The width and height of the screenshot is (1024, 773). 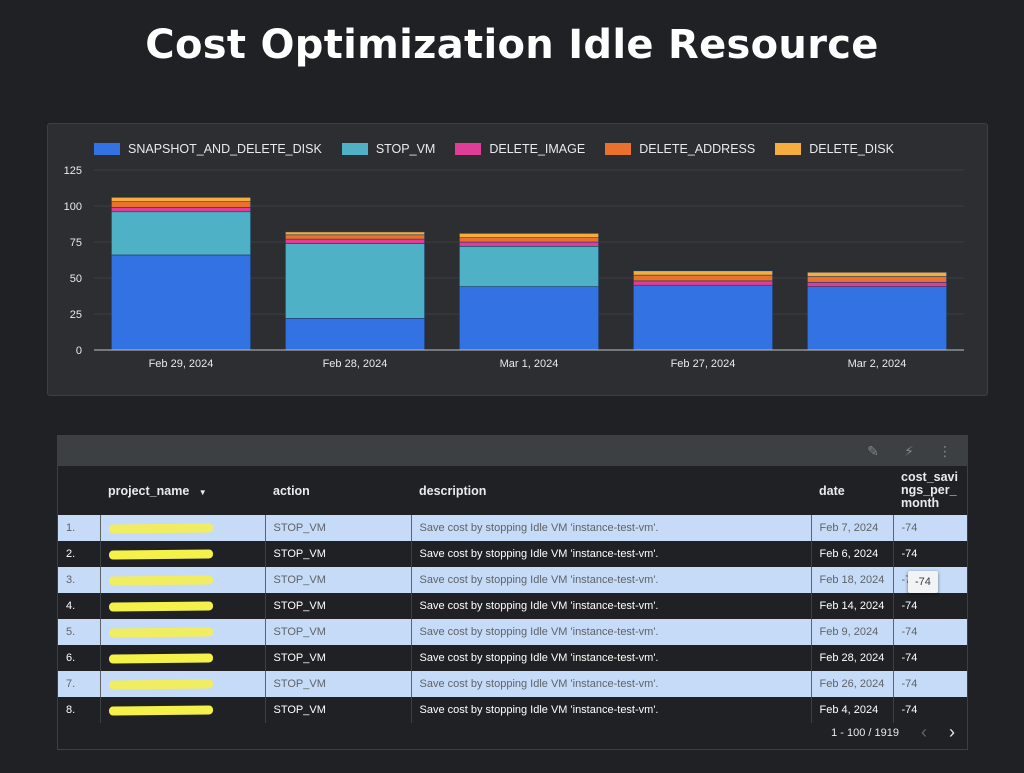 I want to click on cost-savings-header: cost_savings_per_month, so click(x=930, y=490).